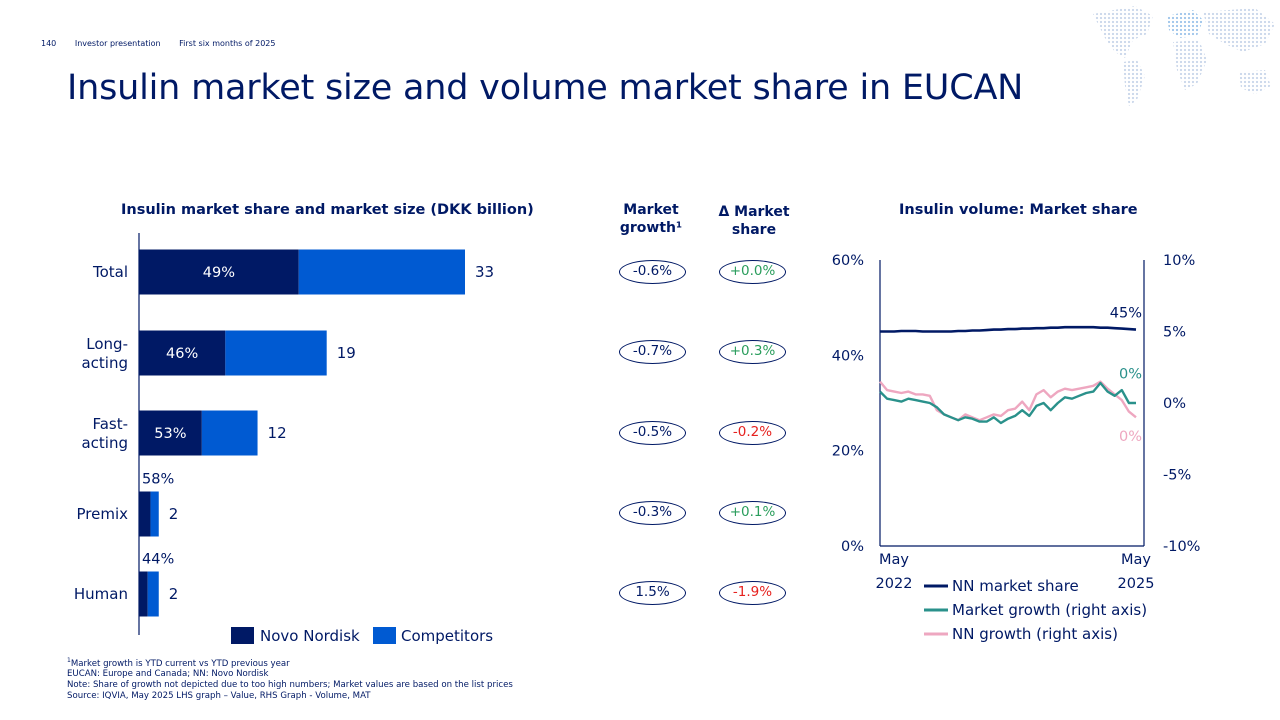 This screenshot has height=720, width=1280. Describe the element at coordinates (848, 356) in the screenshot. I see `left-tick-label: 40%` at that location.